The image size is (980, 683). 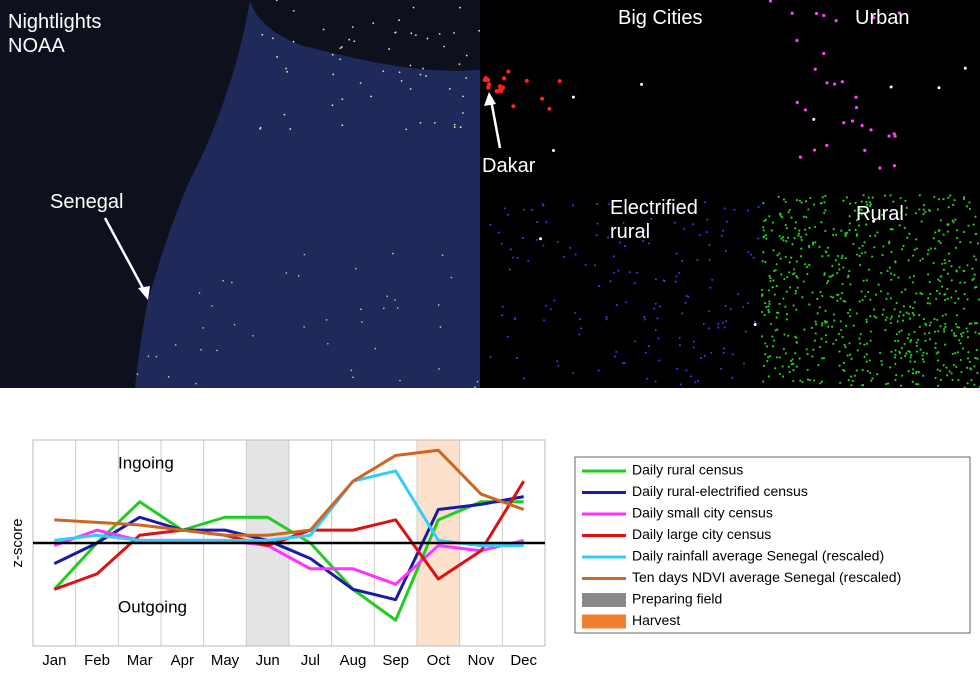 I want to click on map-label: Urban, so click(x=882, y=18).